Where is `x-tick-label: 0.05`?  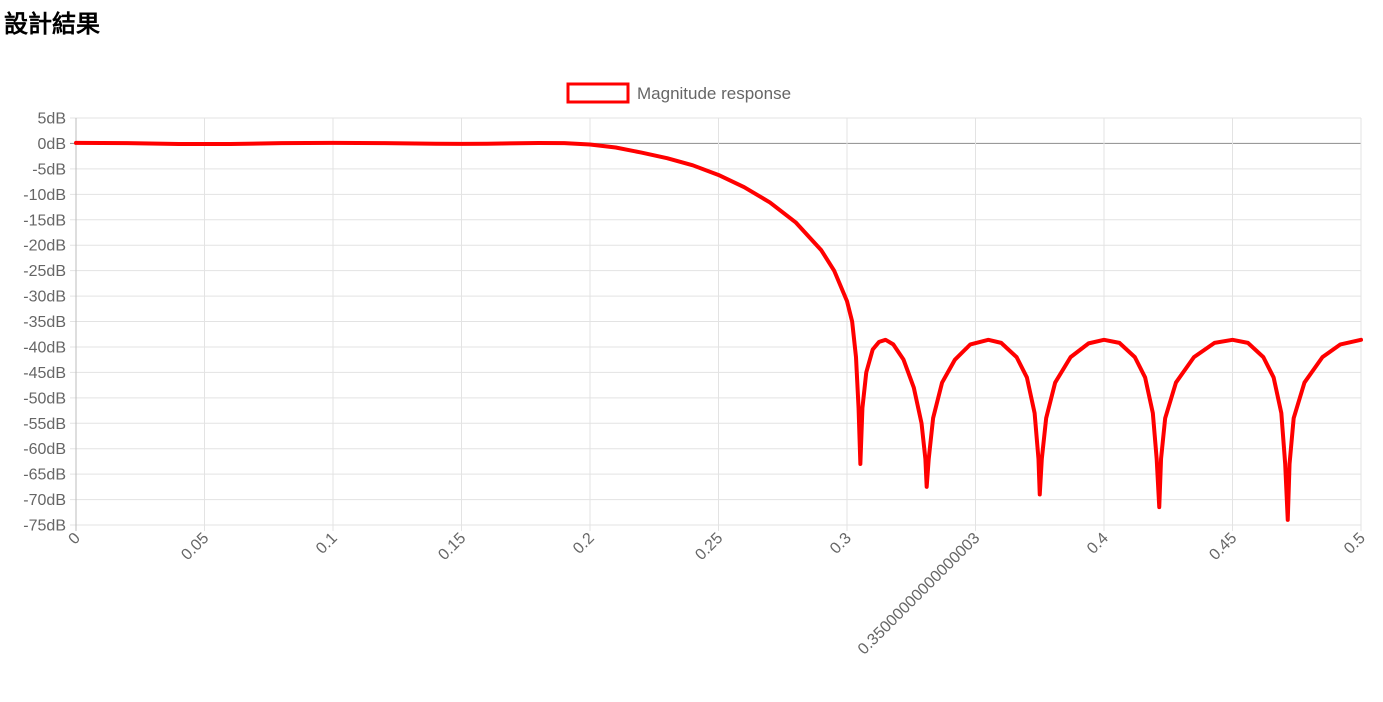 x-tick-label: 0.05 is located at coordinates (195, 547).